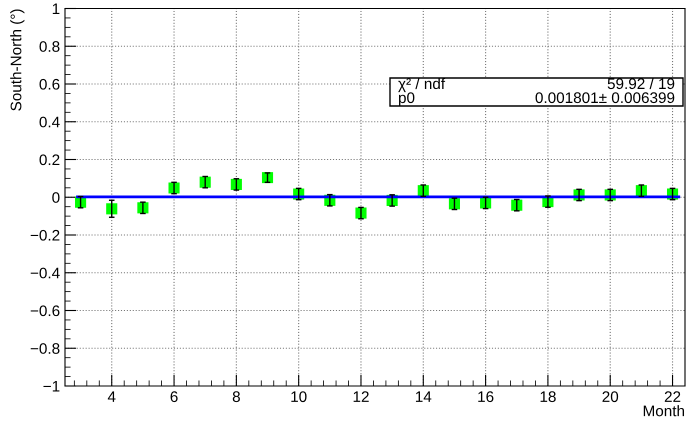  Describe the element at coordinates (361, 396) in the screenshot. I see `x-tick-label: 12` at that location.